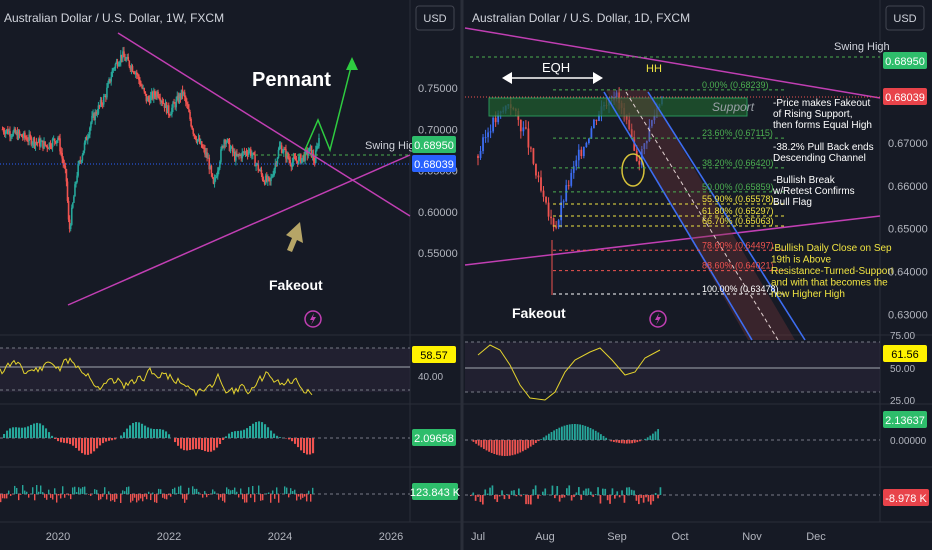  What do you see at coordinates (434, 356) in the screenshot?
I see `price-badge-text: 58.57` at bounding box center [434, 356].